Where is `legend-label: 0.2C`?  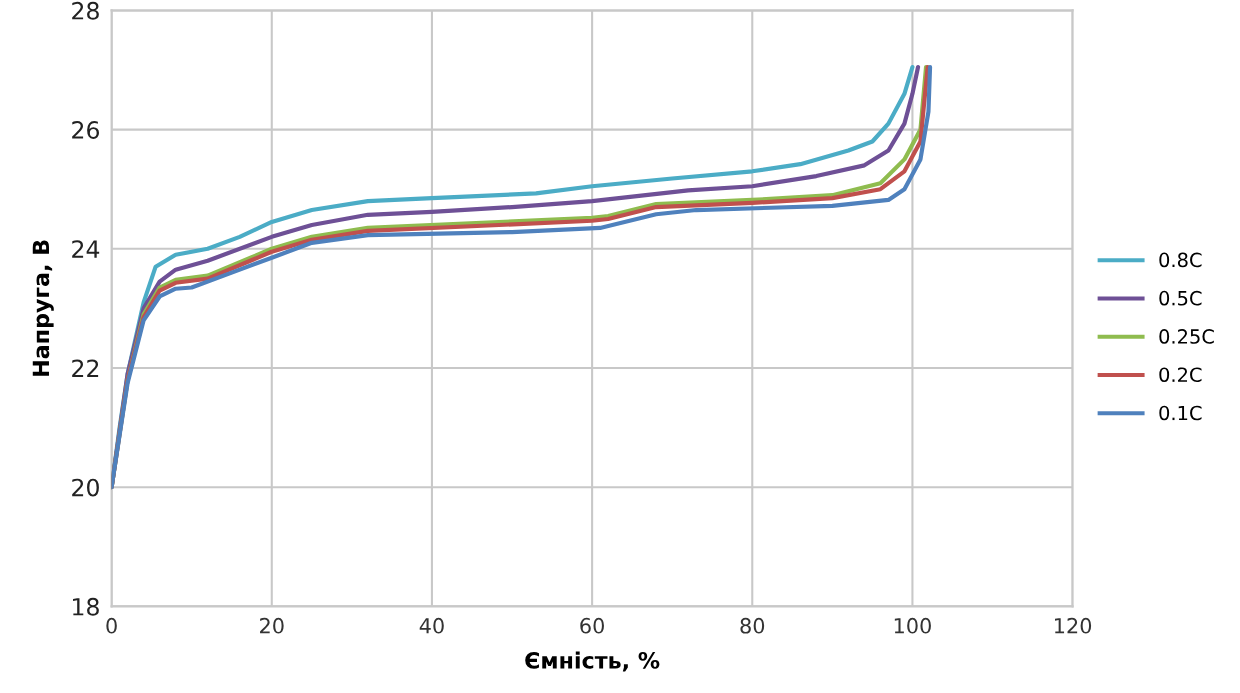 legend-label: 0.2C is located at coordinates (1180, 375).